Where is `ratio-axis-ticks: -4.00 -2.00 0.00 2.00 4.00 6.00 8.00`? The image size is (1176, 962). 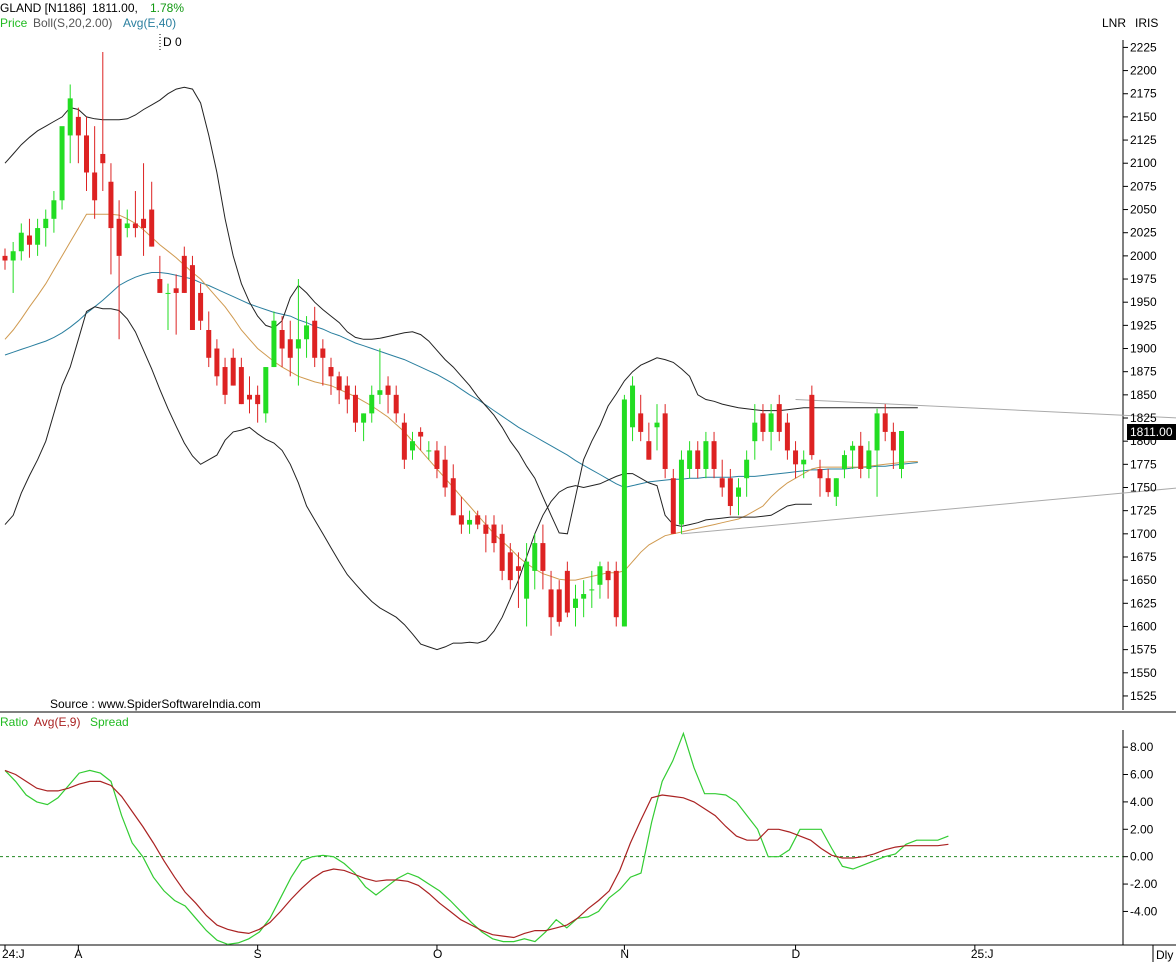 ratio-axis-ticks: -4.00 -2.00 0.00 2.00 4.00 6.00 8.00 is located at coordinates (1140, 829).